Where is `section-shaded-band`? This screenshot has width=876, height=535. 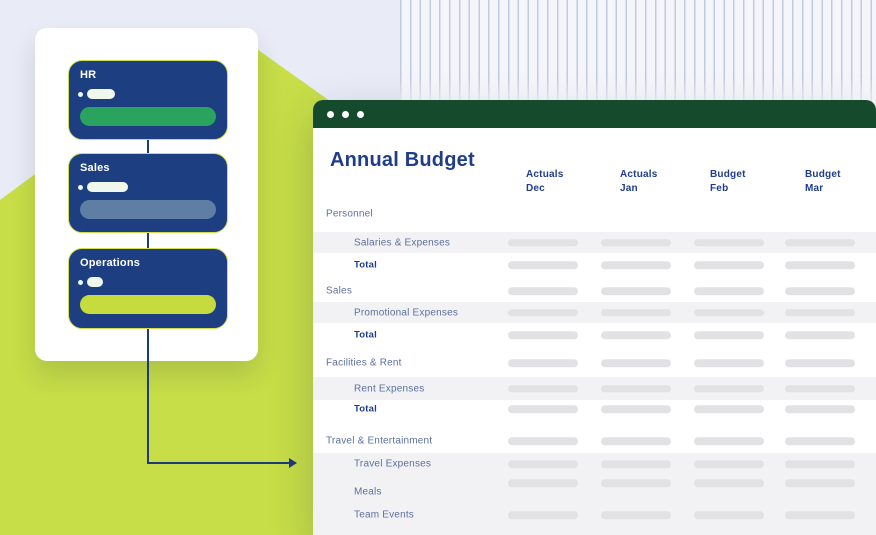
section-shaded-band is located at coordinates (594, 494).